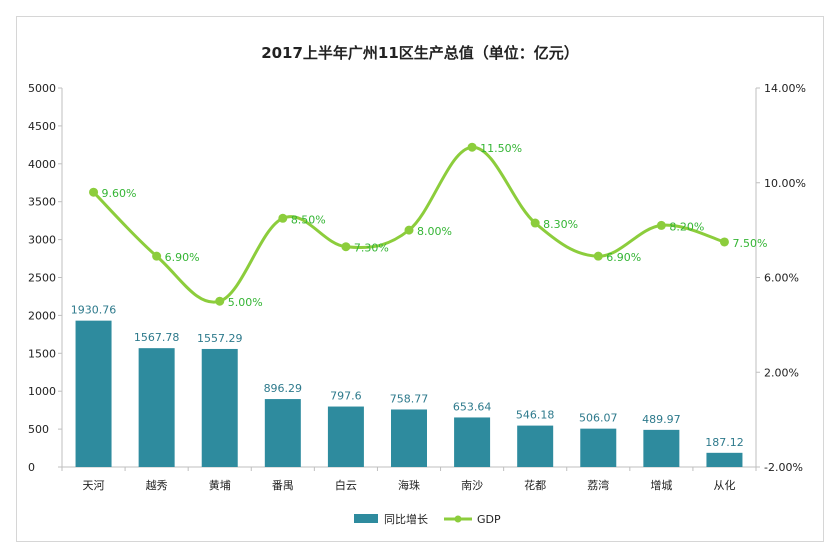  What do you see at coordinates (42, 164) in the screenshot?
I see `y-left-tick-label: 4000` at bounding box center [42, 164].